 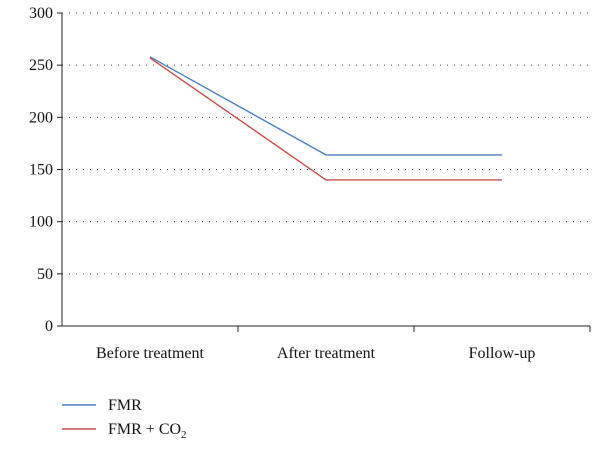 What do you see at coordinates (41, 65) in the screenshot?
I see `y-tick-label: 250` at bounding box center [41, 65].